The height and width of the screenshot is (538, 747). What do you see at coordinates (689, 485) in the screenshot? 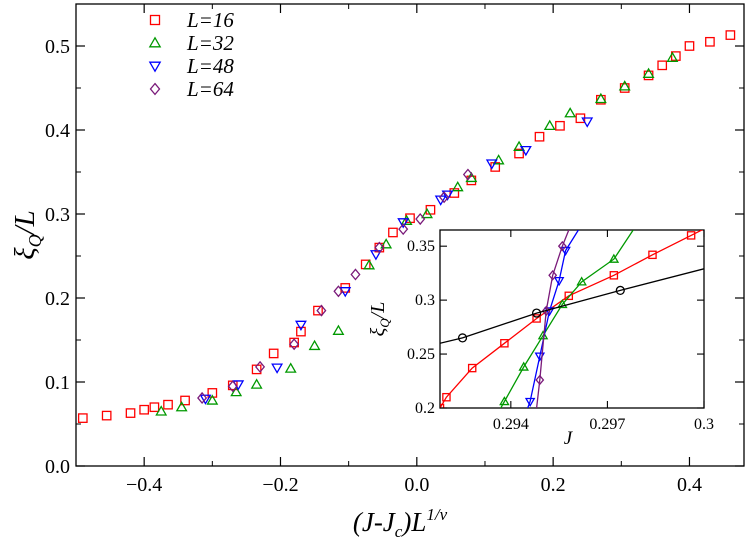
I see `x-tick-label: 0.4` at bounding box center [689, 485].